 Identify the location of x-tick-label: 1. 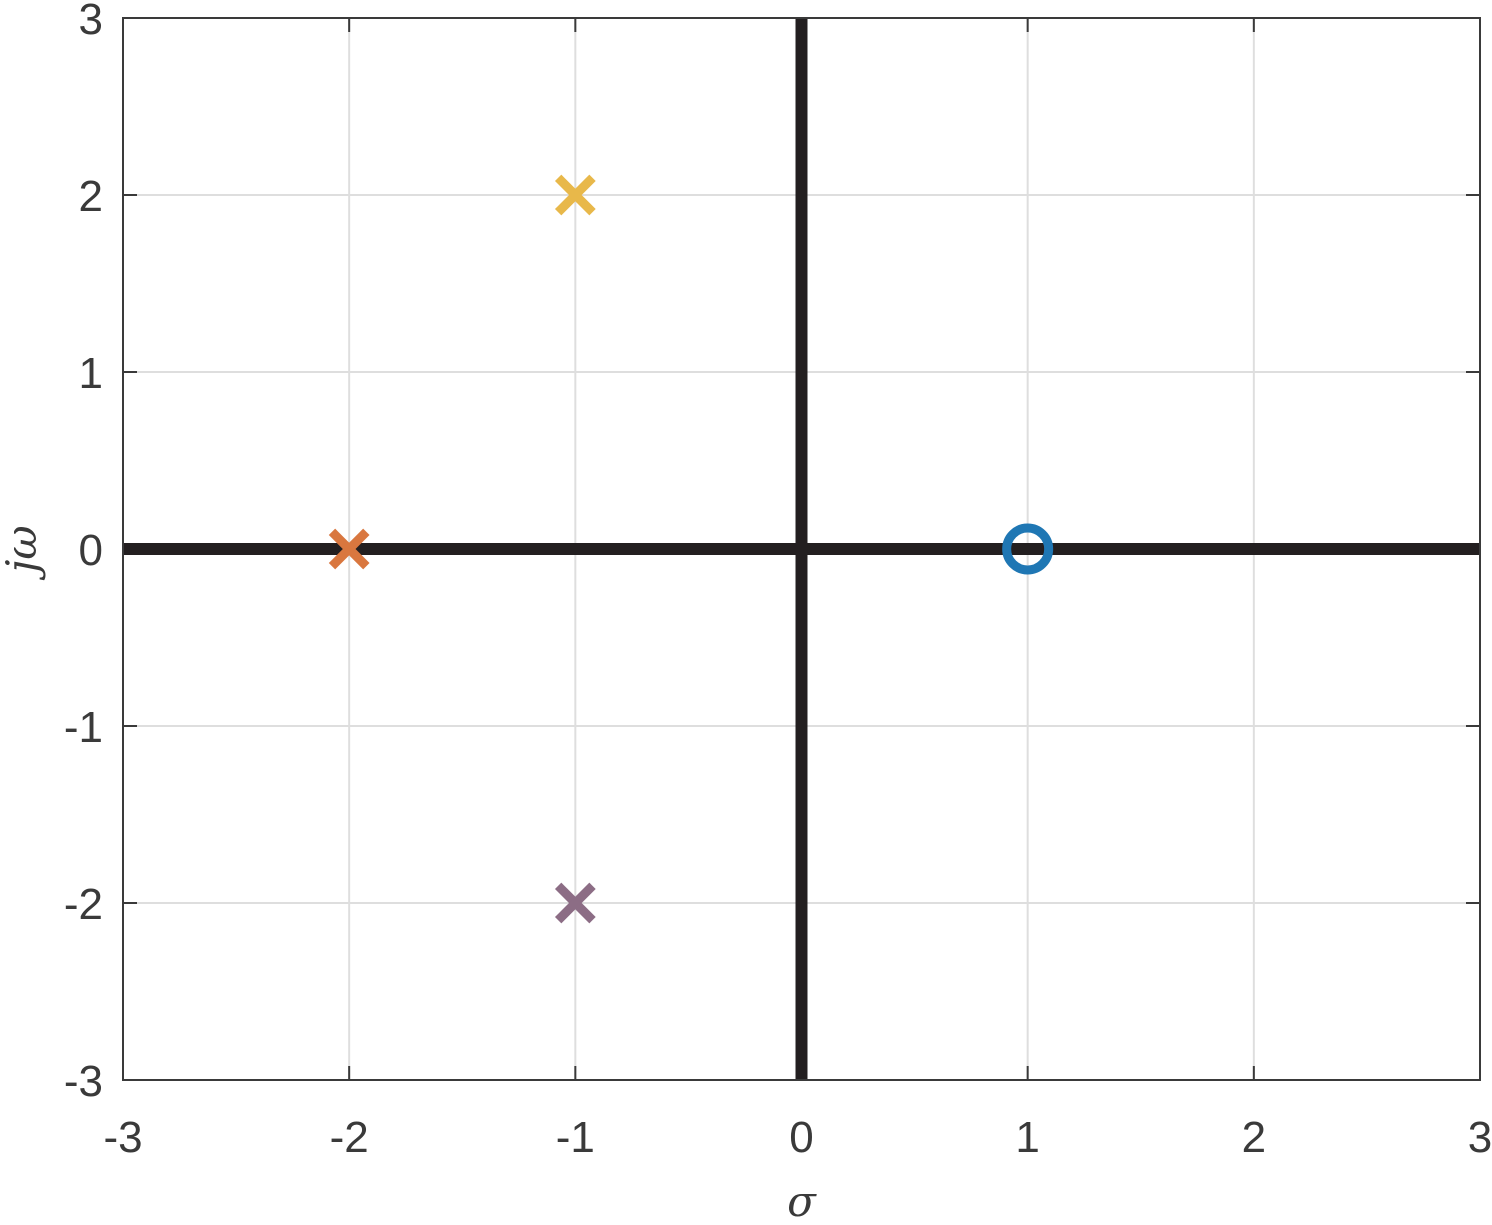
(1027, 1137).